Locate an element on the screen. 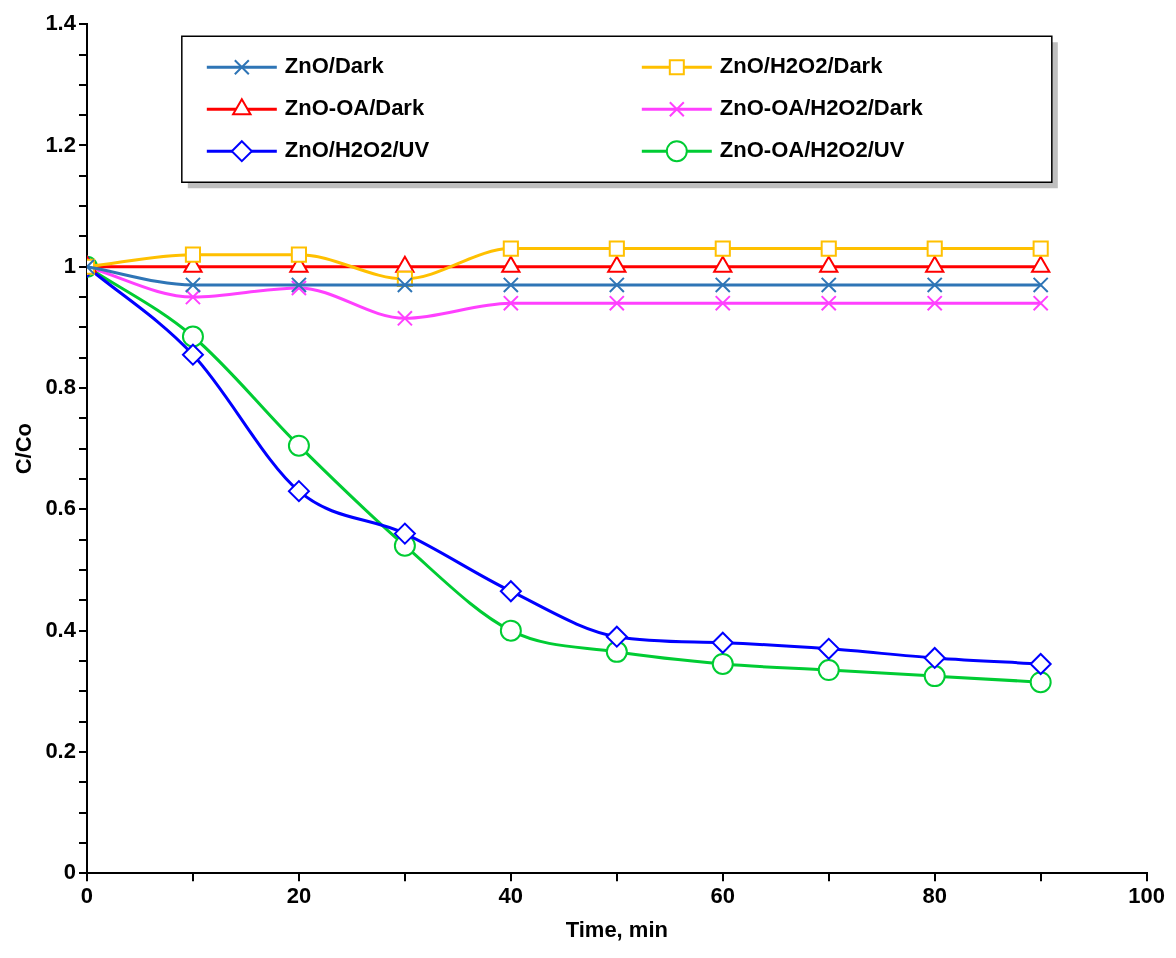 This screenshot has height=958, width=1176. y-tick-label: 1.2 is located at coordinates (60, 144).